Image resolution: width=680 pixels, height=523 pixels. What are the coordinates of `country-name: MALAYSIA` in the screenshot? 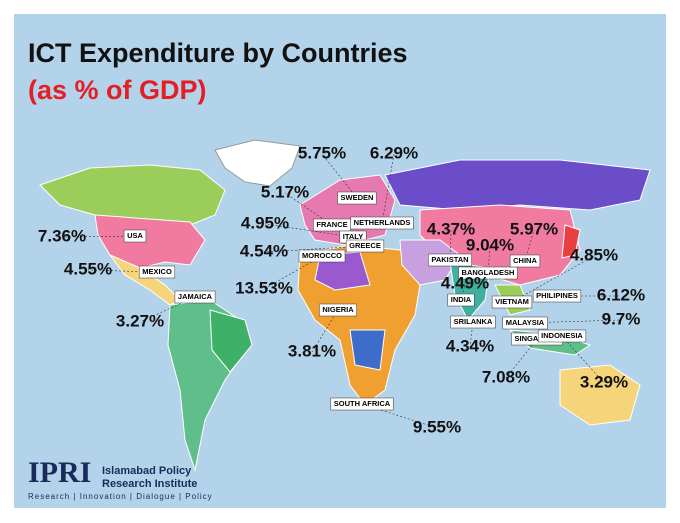 It's located at (525, 322).